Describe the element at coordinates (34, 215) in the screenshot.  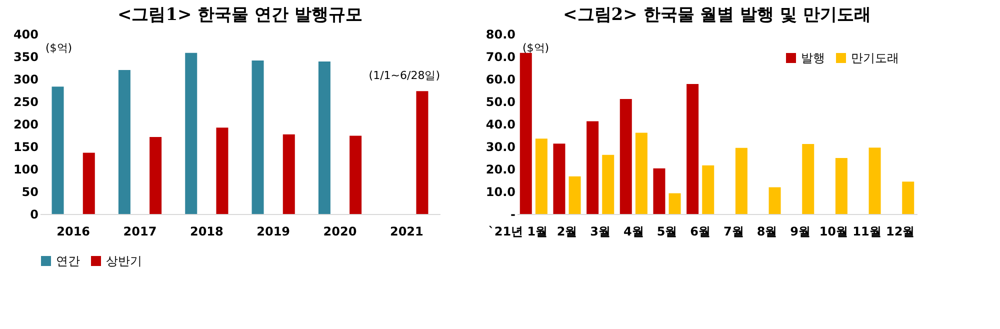
I see `y-tick-label: 0` at that location.